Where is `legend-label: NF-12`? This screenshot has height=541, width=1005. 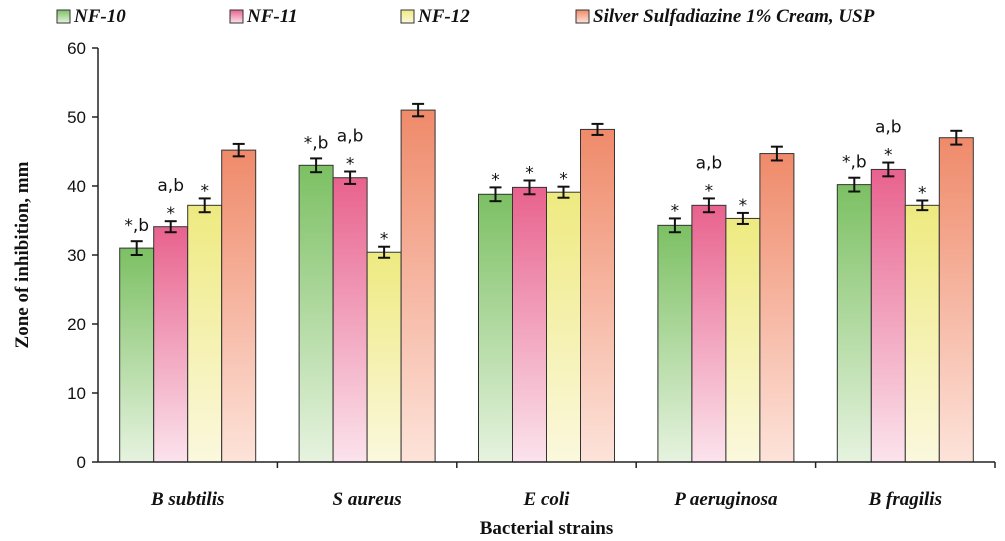 legend-label: NF-12 is located at coordinates (443, 16).